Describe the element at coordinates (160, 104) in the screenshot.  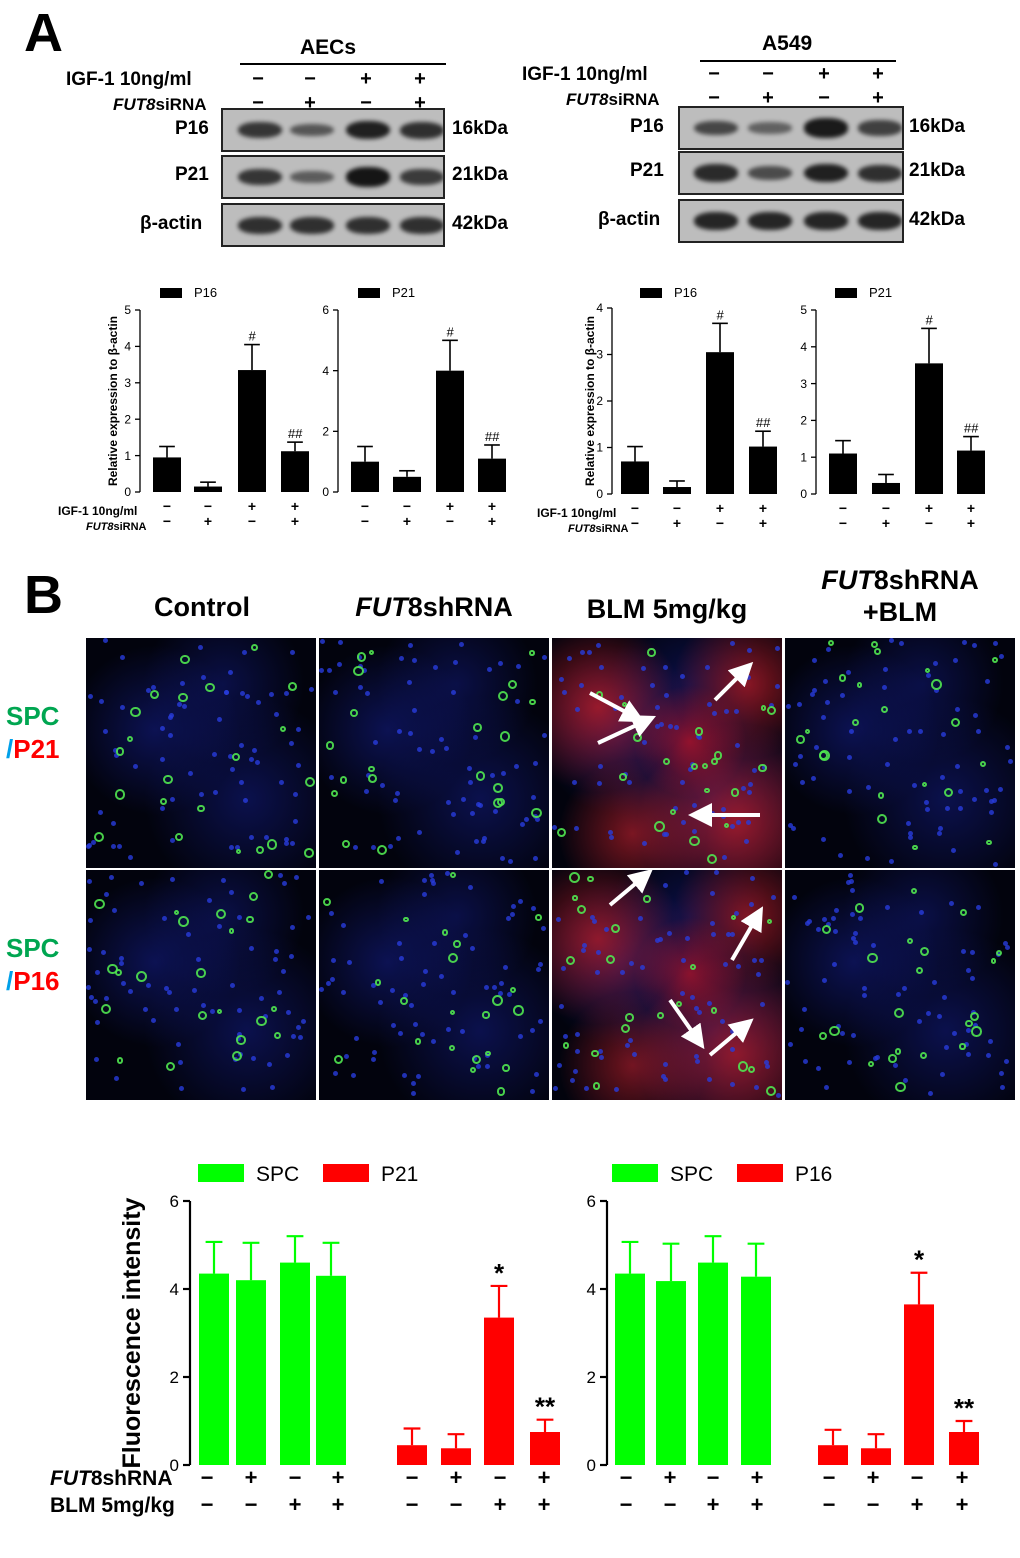
I see `fut8-label-left: FUT8siRNA` at that location.